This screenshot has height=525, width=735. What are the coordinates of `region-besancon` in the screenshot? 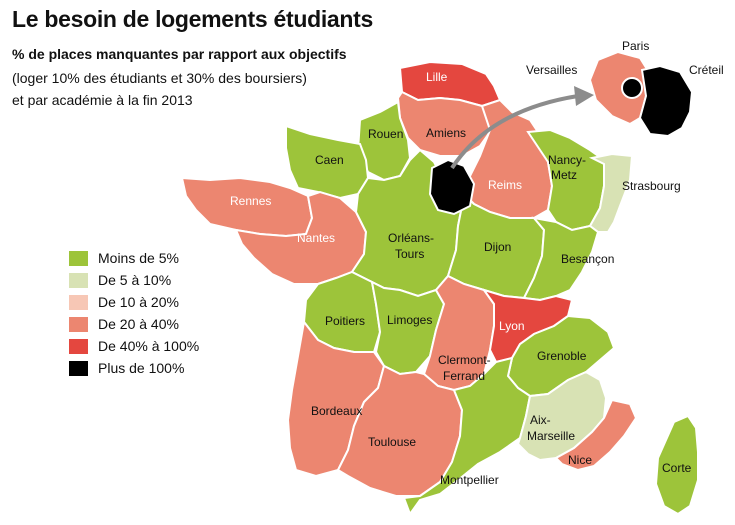 It's located at (561, 259).